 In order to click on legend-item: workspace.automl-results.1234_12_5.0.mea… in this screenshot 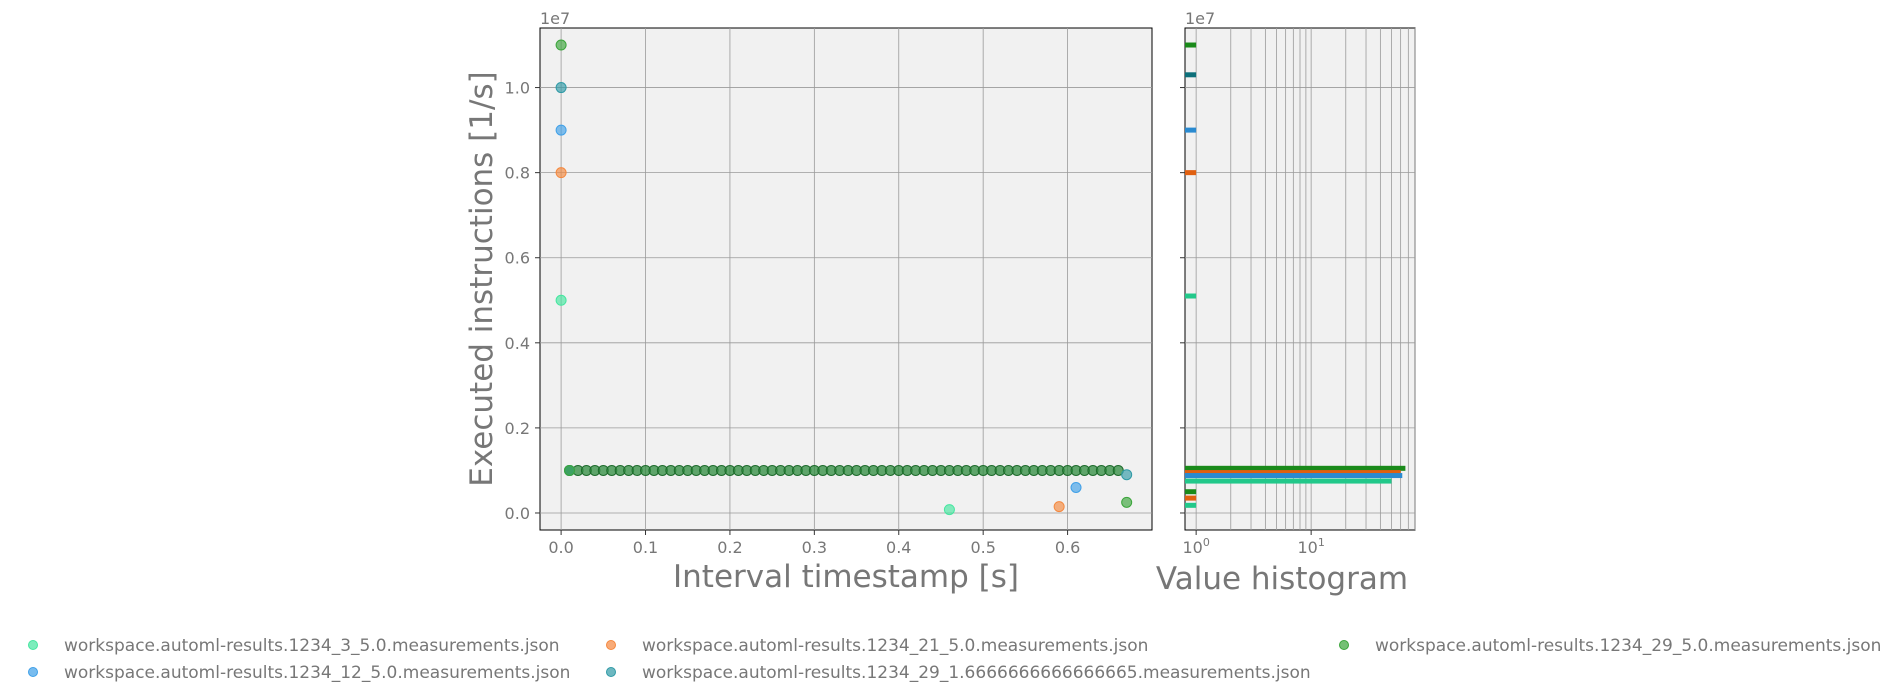, I will do `click(299, 673)`.